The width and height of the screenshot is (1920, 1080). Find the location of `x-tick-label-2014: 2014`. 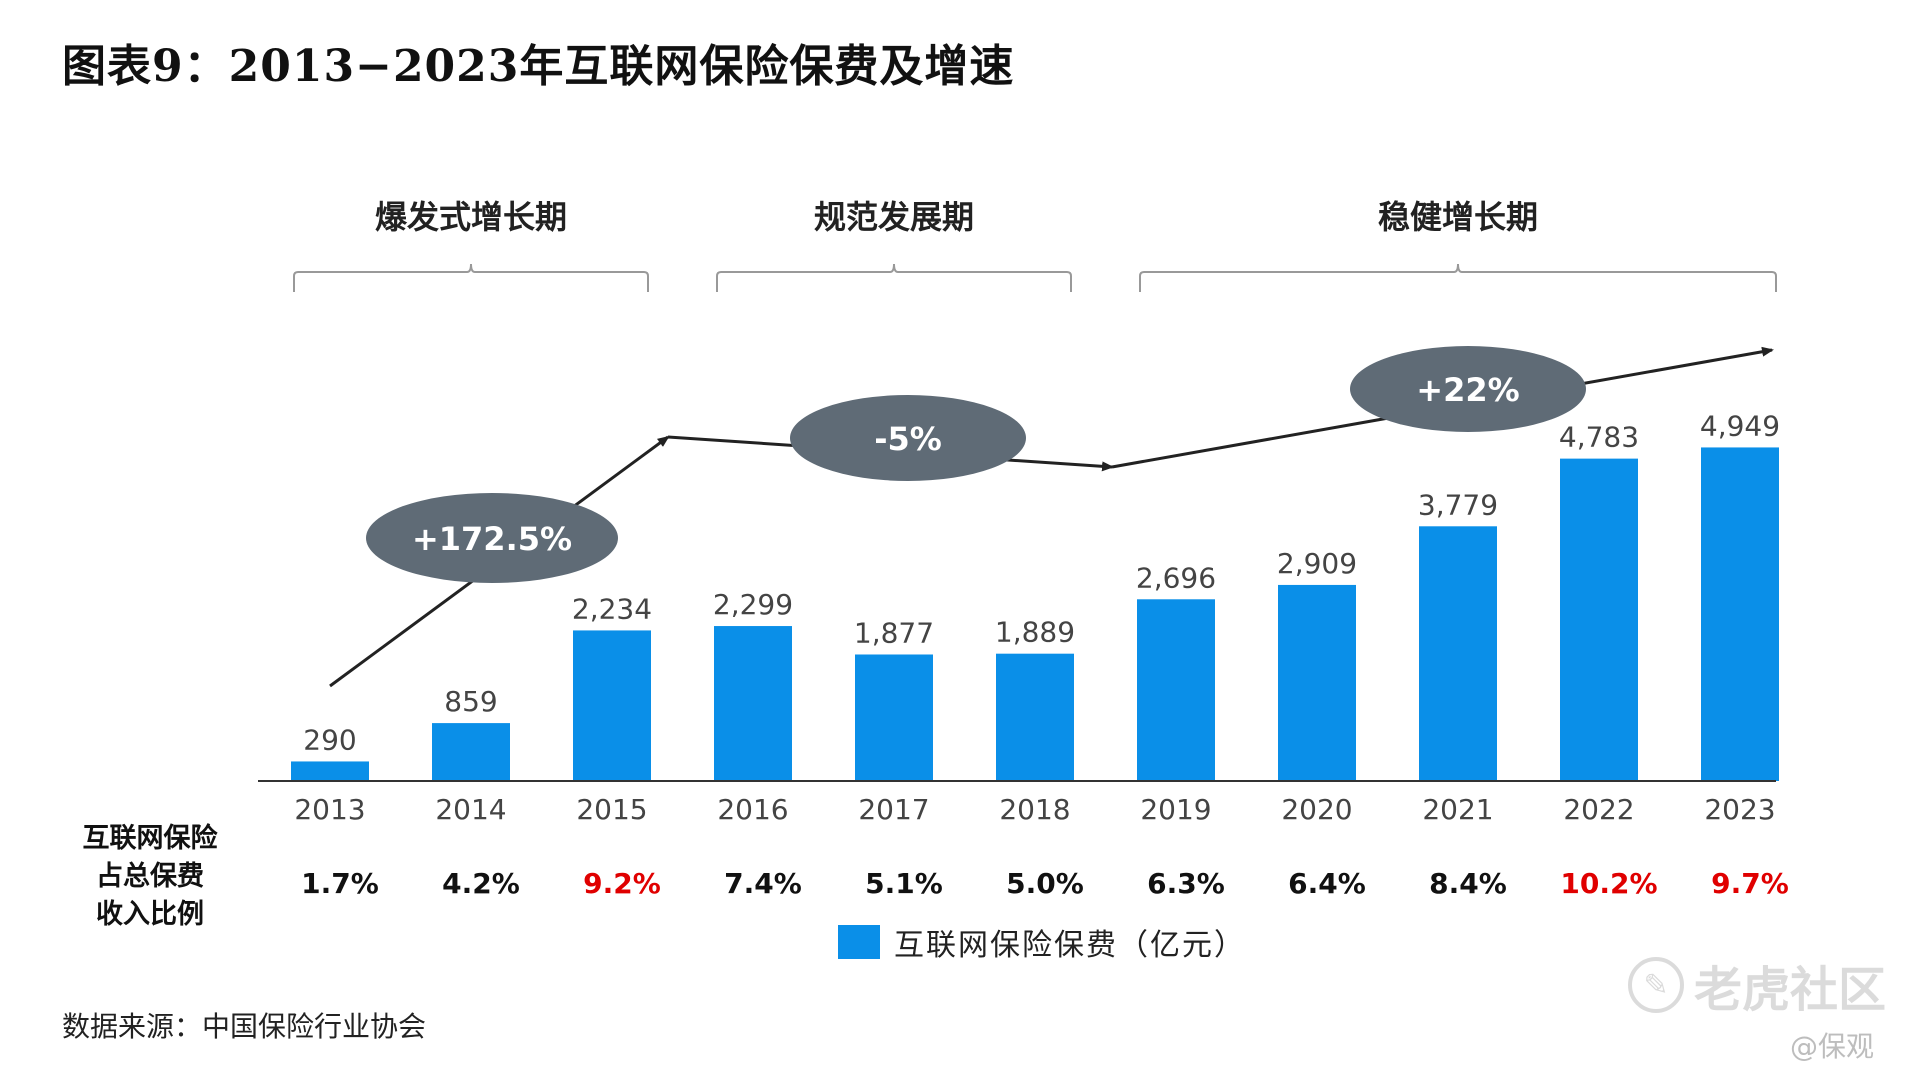

x-tick-label-2014: 2014 is located at coordinates (470, 809).